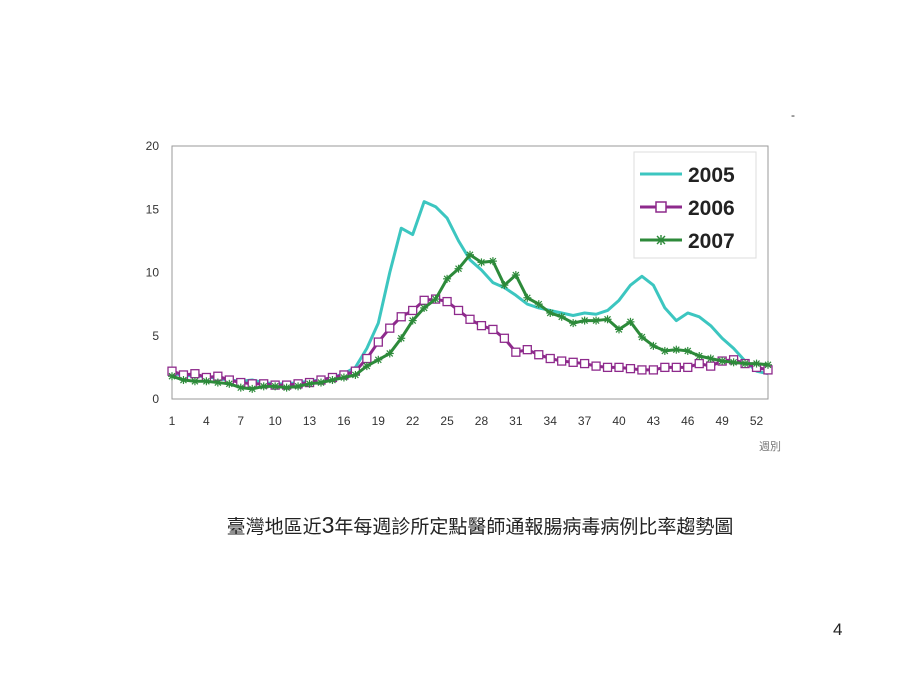 The height and width of the screenshot is (675, 900). What do you see at coordinates (275, 421) in the screenshot?
I see `x-tick-label: 10` at bounding box center [275, 421].